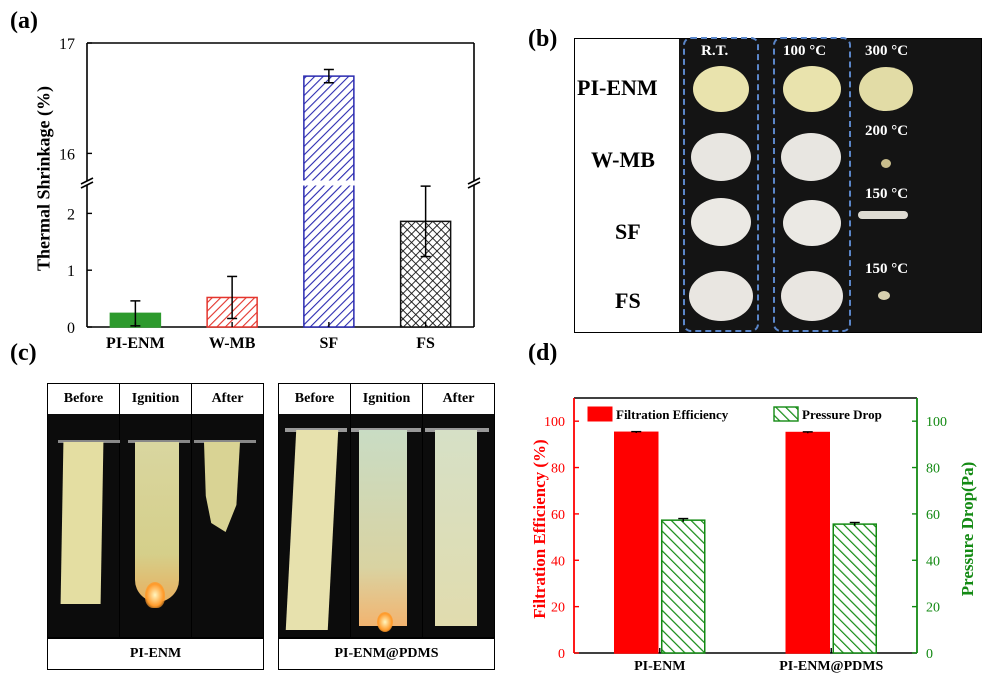 The height and width of the screenshot is (698, 991). What do you see at coordinates (155, 654) in the screenshot?
I see `c-left-caption: PI-ENM` at bounding box center [155, 654].